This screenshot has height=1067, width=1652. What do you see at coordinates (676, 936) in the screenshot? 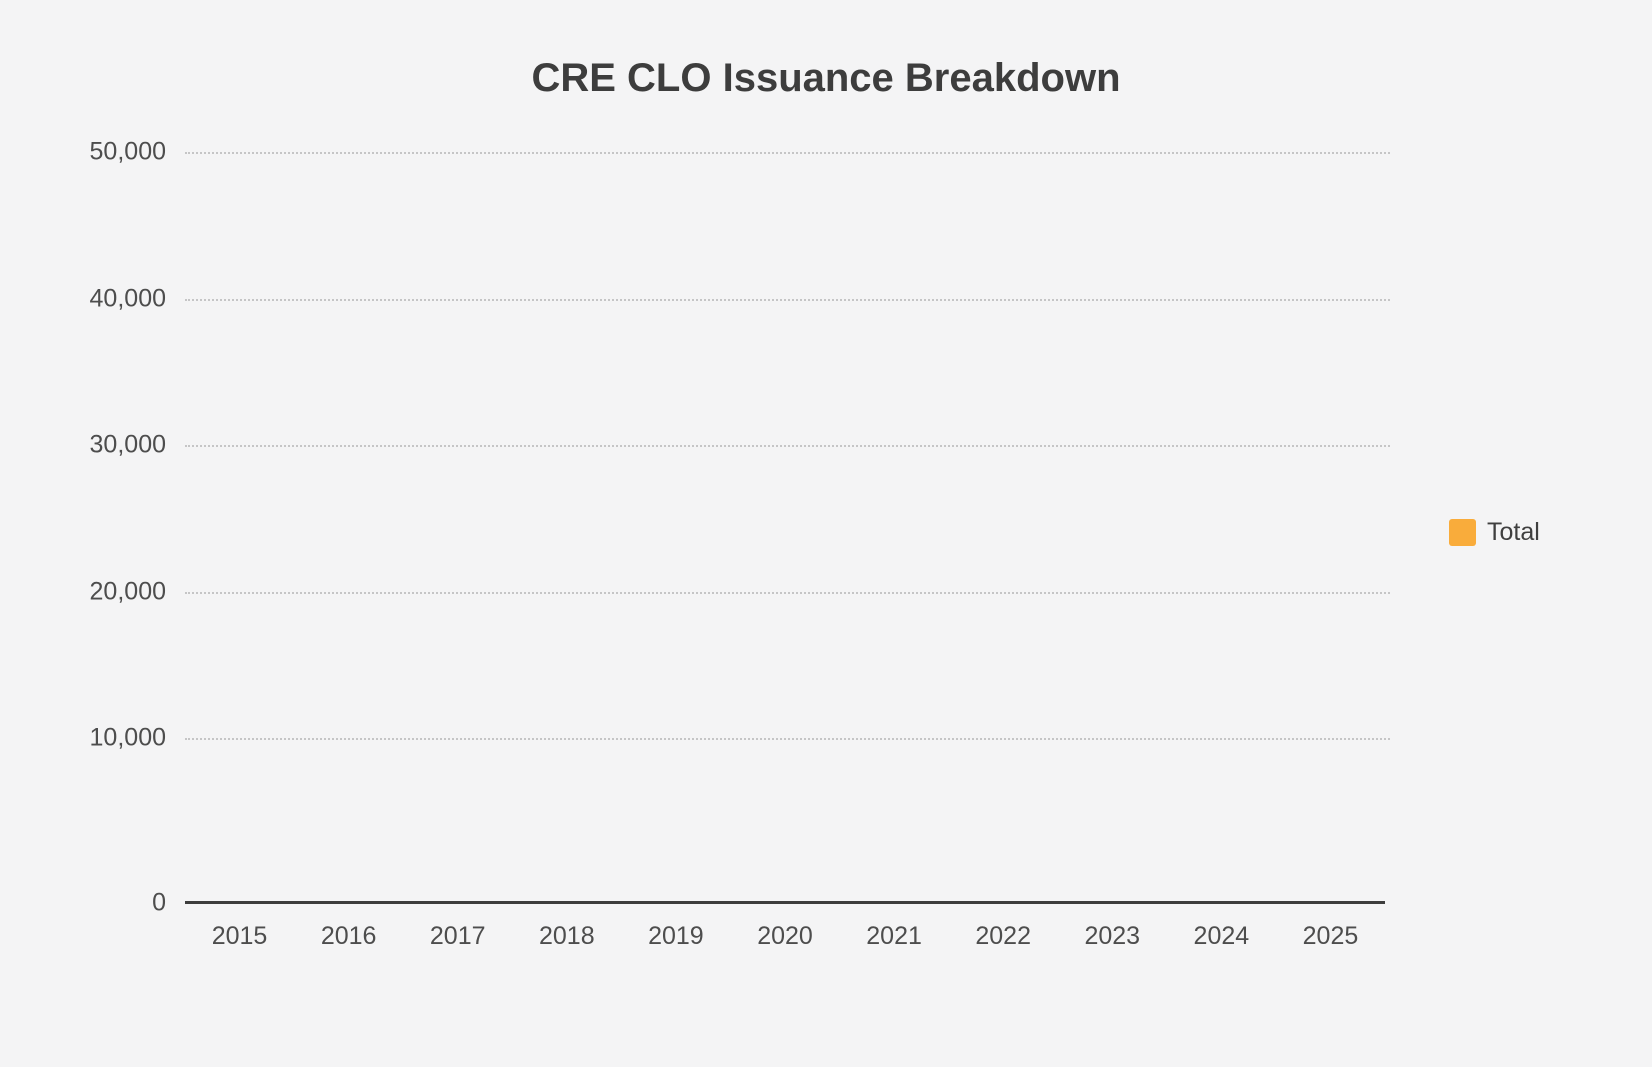
I see `x-axis-tick-label: 2019` at bounding box center [676, 936].